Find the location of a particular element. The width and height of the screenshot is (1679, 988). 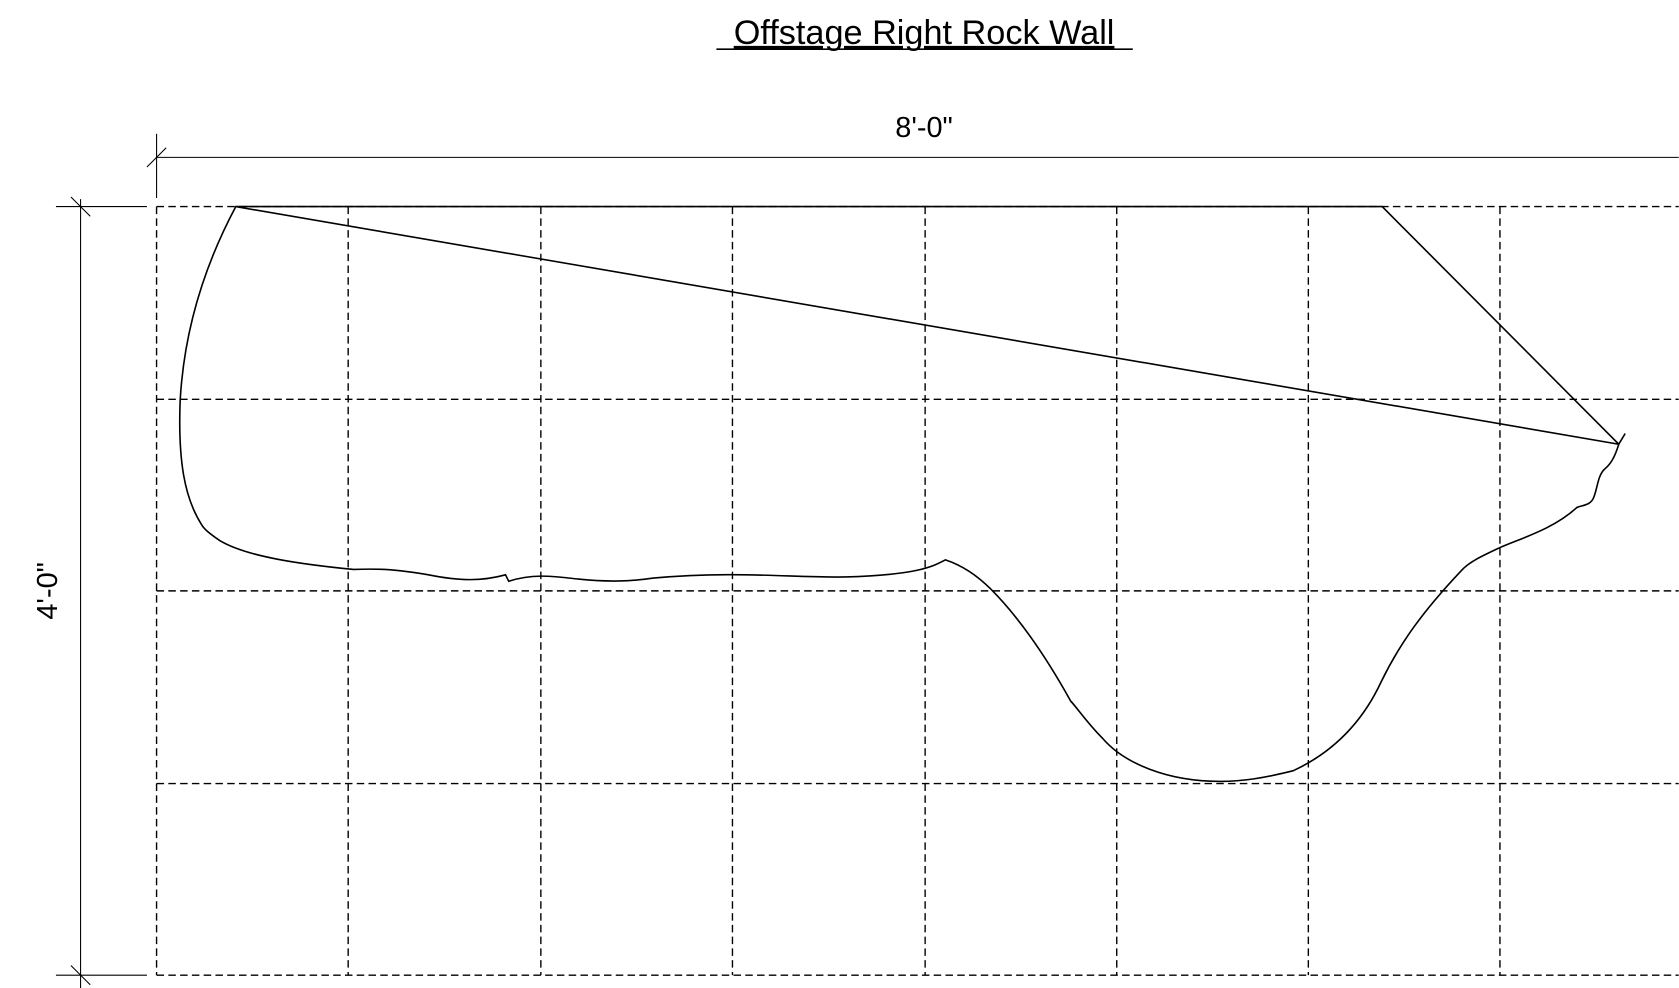

height-label: 4'-0" is located at coordinates (48, 591).